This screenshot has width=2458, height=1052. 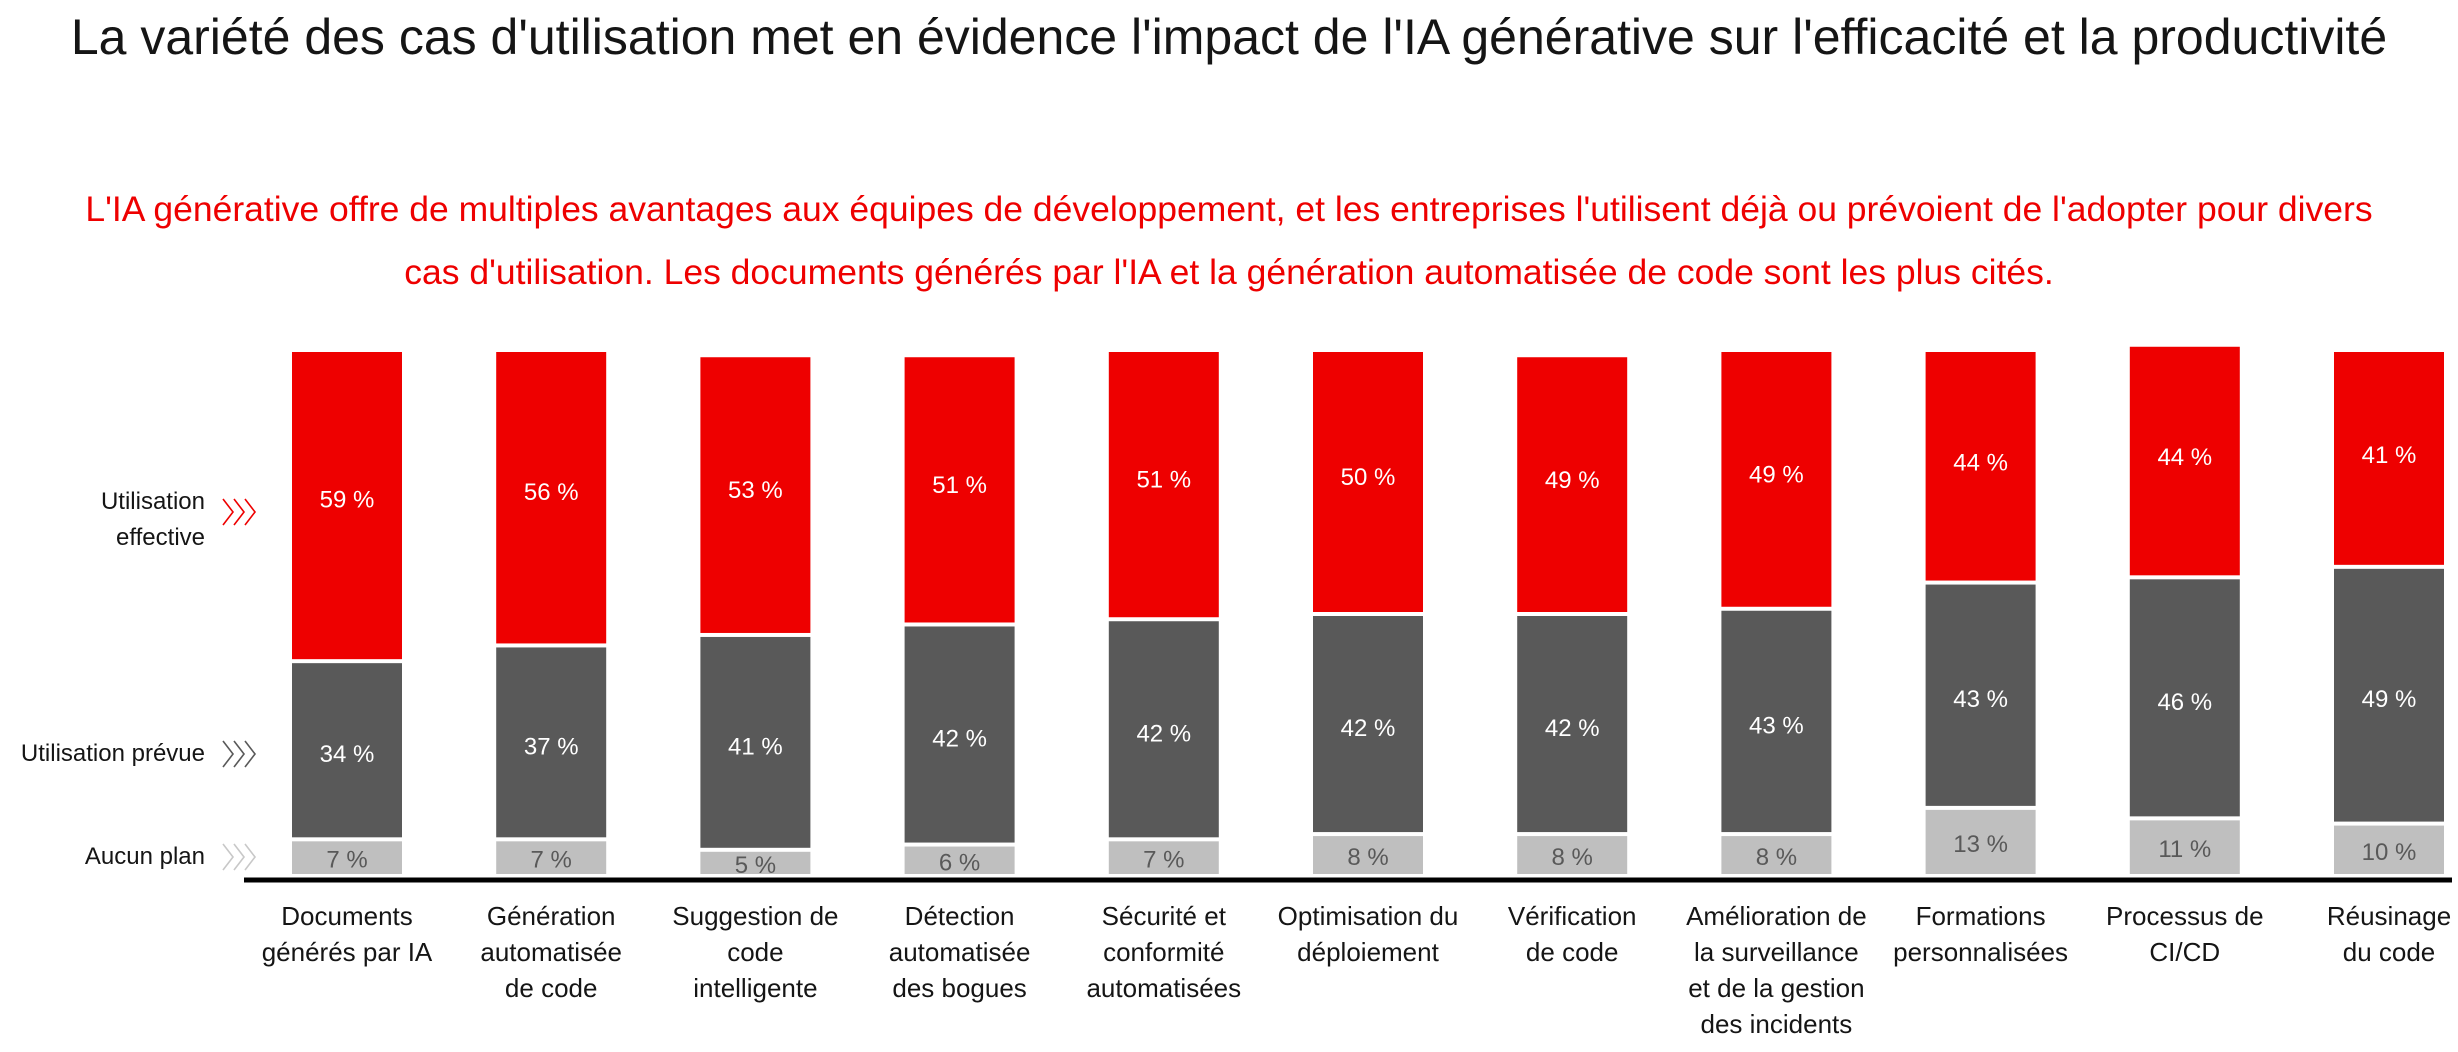 I want to click on data-label-actual: 53 %, so click(x=755, y=490).